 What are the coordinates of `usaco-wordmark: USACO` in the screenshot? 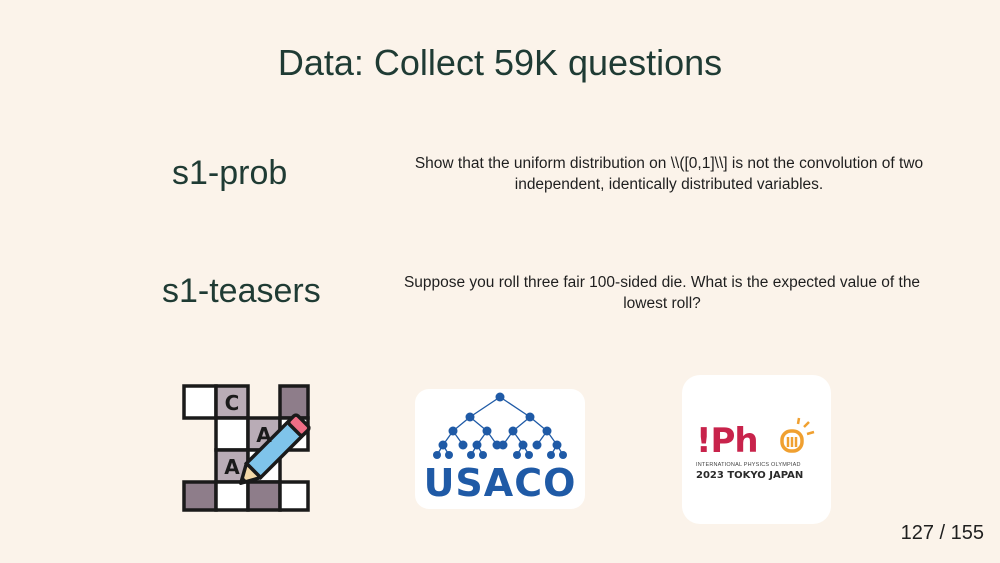 It's located at (500, 483).